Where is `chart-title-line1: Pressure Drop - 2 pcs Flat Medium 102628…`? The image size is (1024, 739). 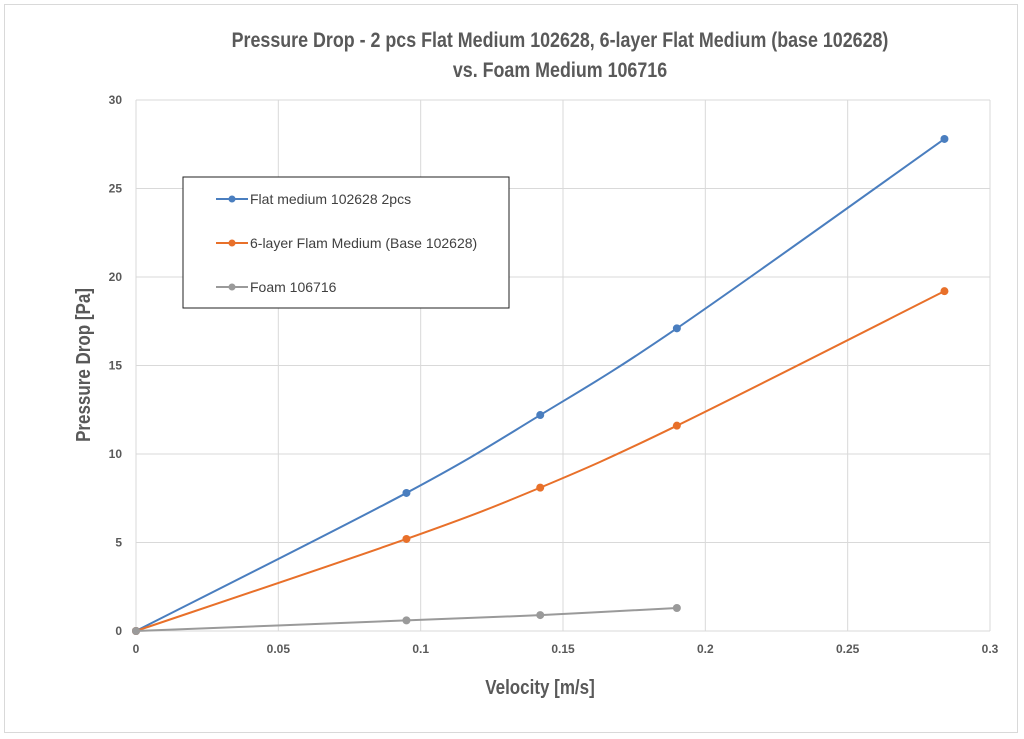 chart-title-line1: Pressure Drop - 2 pcs Flat Medium 102628… is located at coordinates (560, 40).